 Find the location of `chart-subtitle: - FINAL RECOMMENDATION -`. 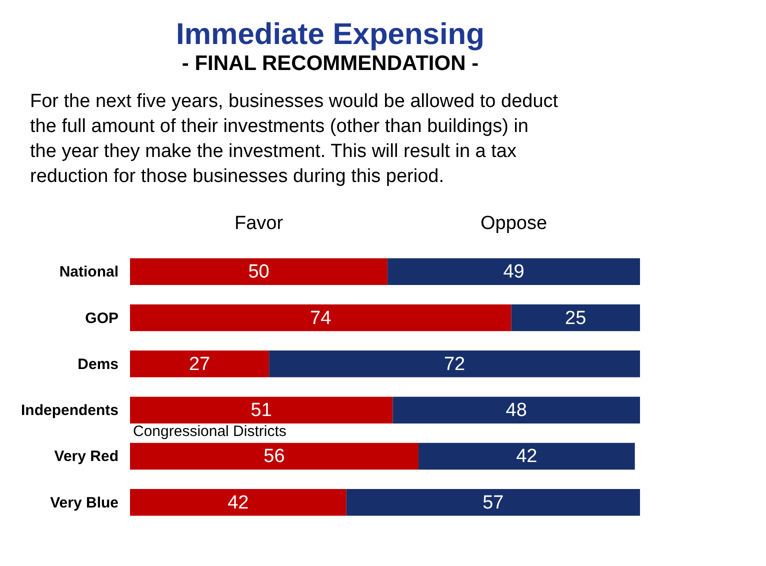

chart-subtitle: - FINAL RECOMMENDATION - is located at coordinates (330, 63).